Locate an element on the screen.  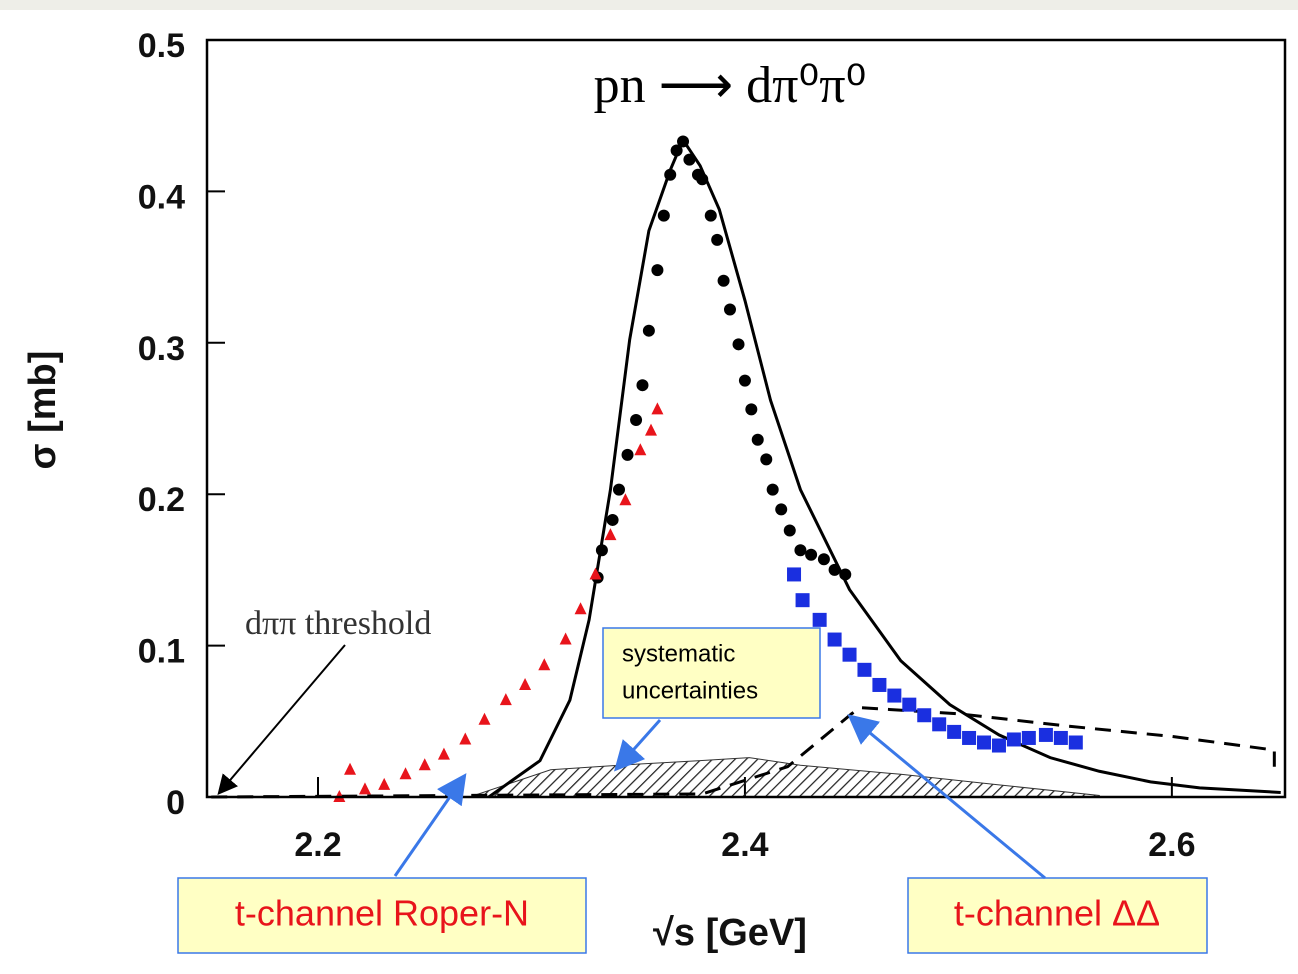
roper-box is located at coordinates (382, 915).